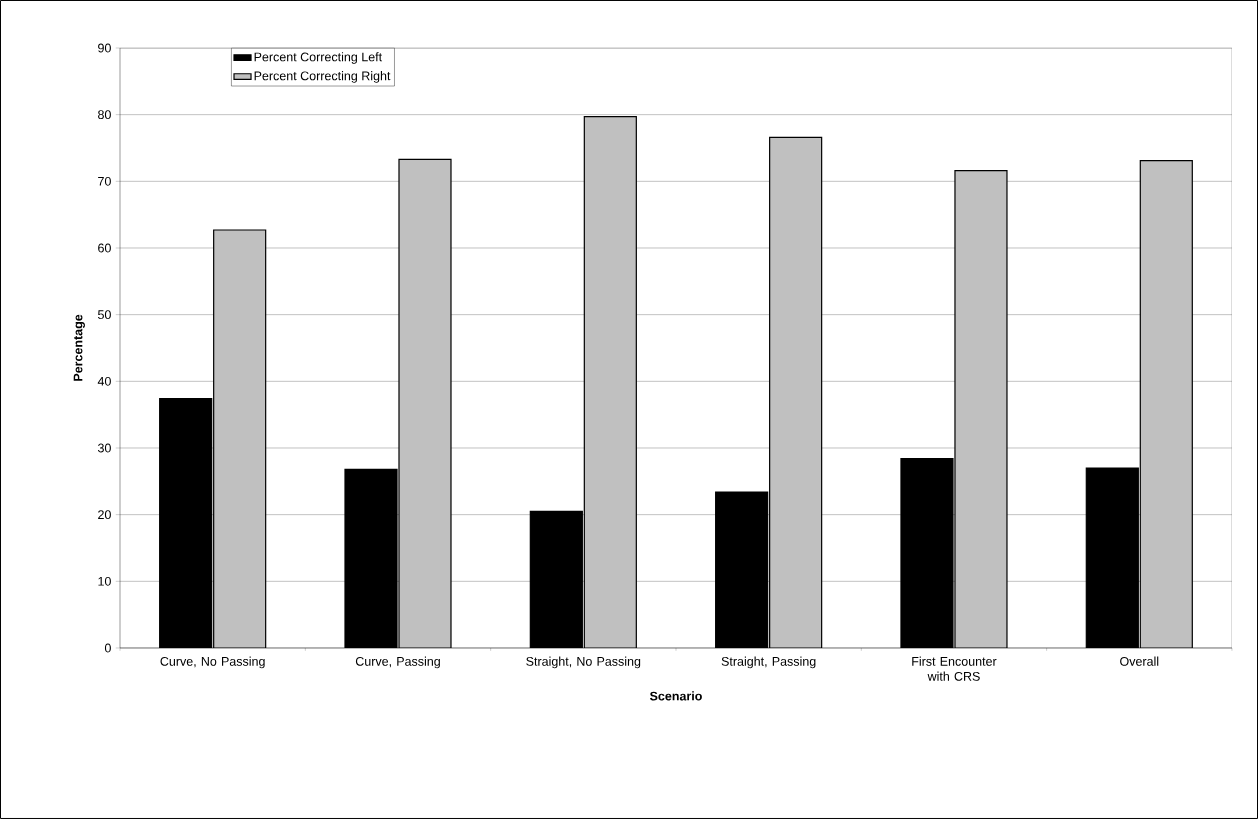 This screenshot has width=1258, height=819. I want to click on y-tick-label: 90, so click(104, 48).